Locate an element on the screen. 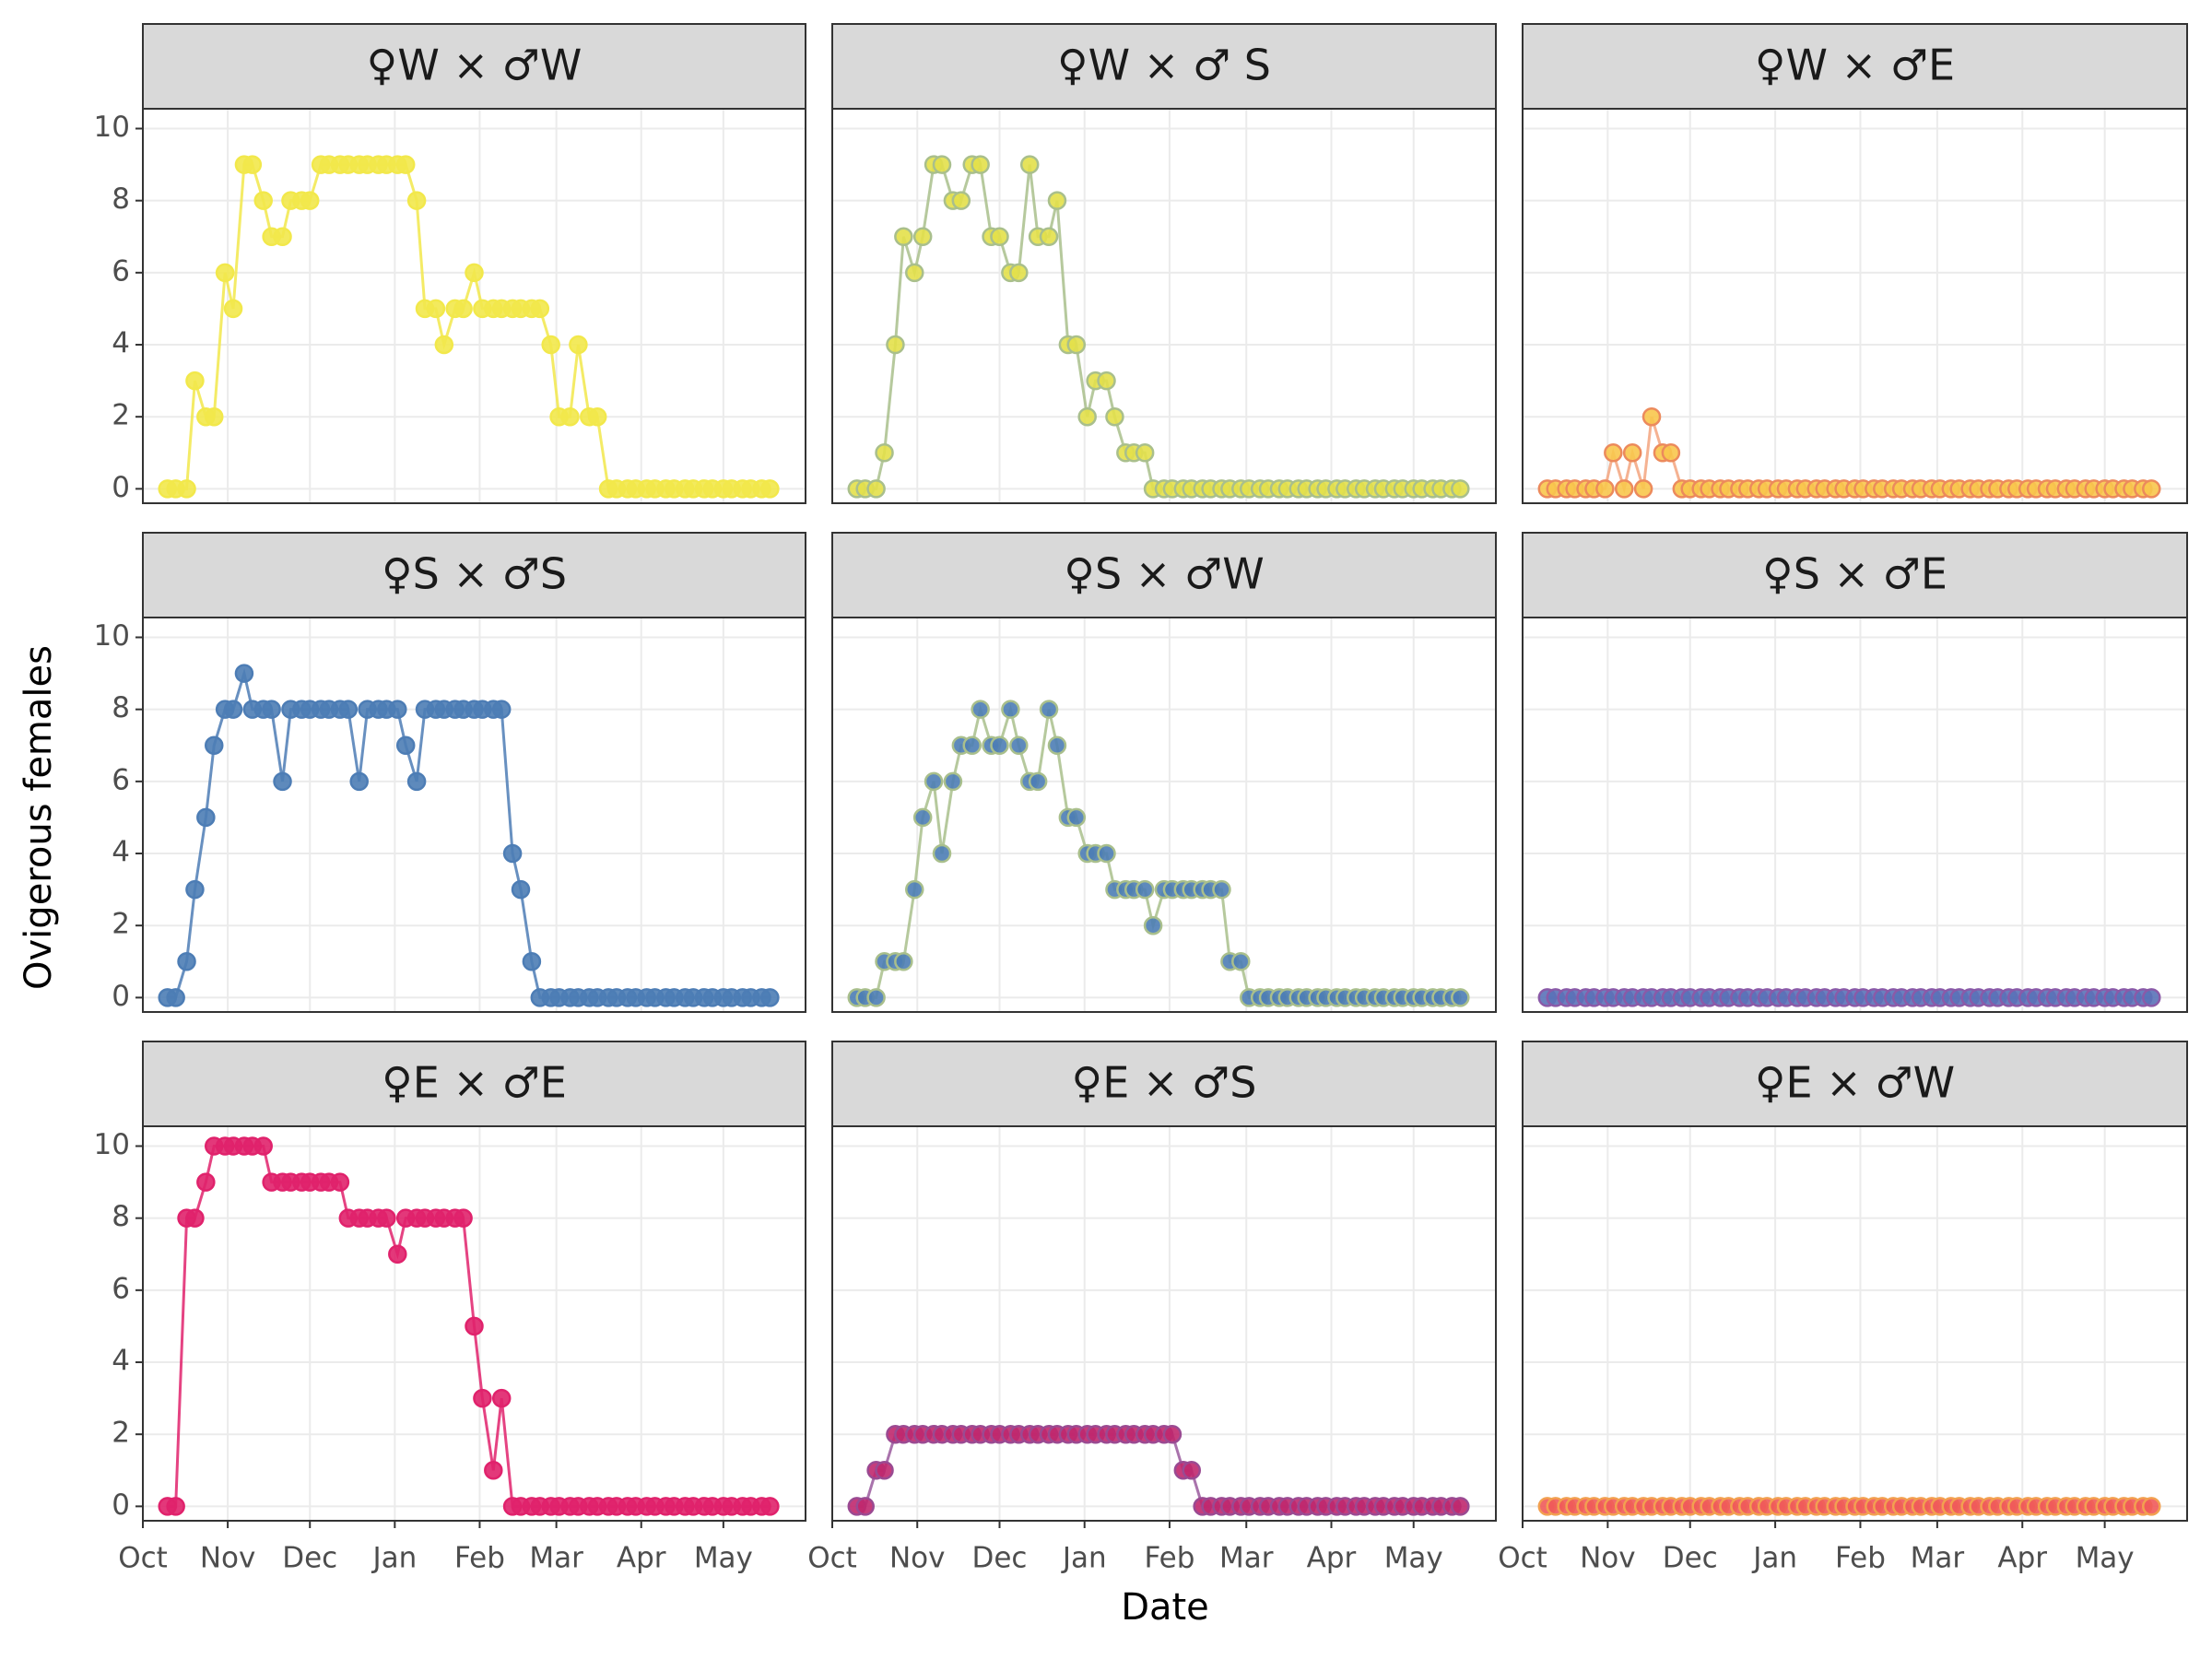 This screenshot has height=1659, width=2212. x-axis-title: Date is located at coordinates (1165, 1607).